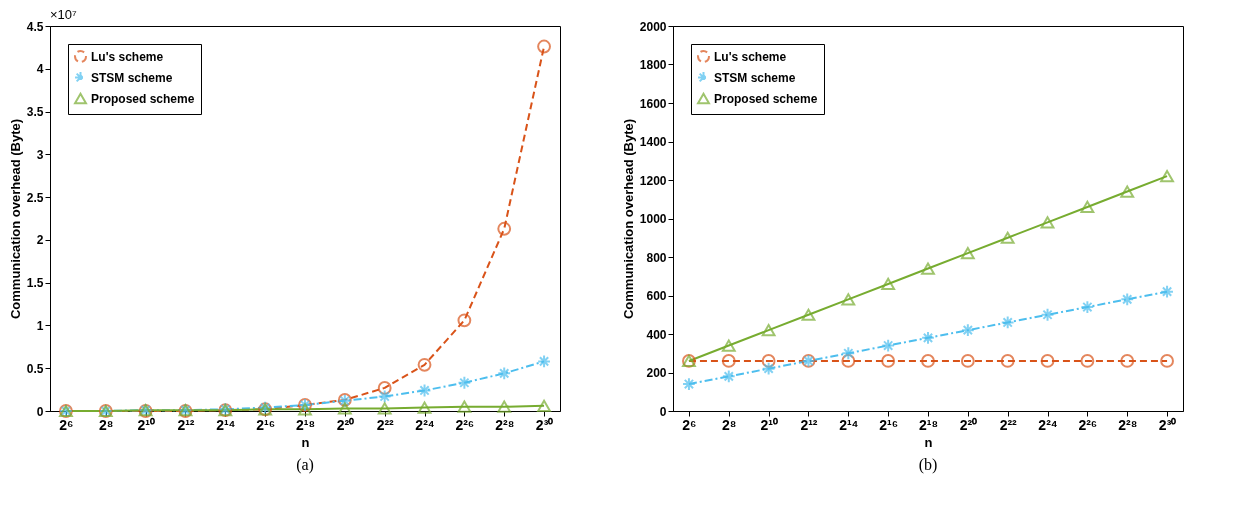 The image size is (1241, 523). I want to click on y-tick-label: 1600, so click(653, 103).